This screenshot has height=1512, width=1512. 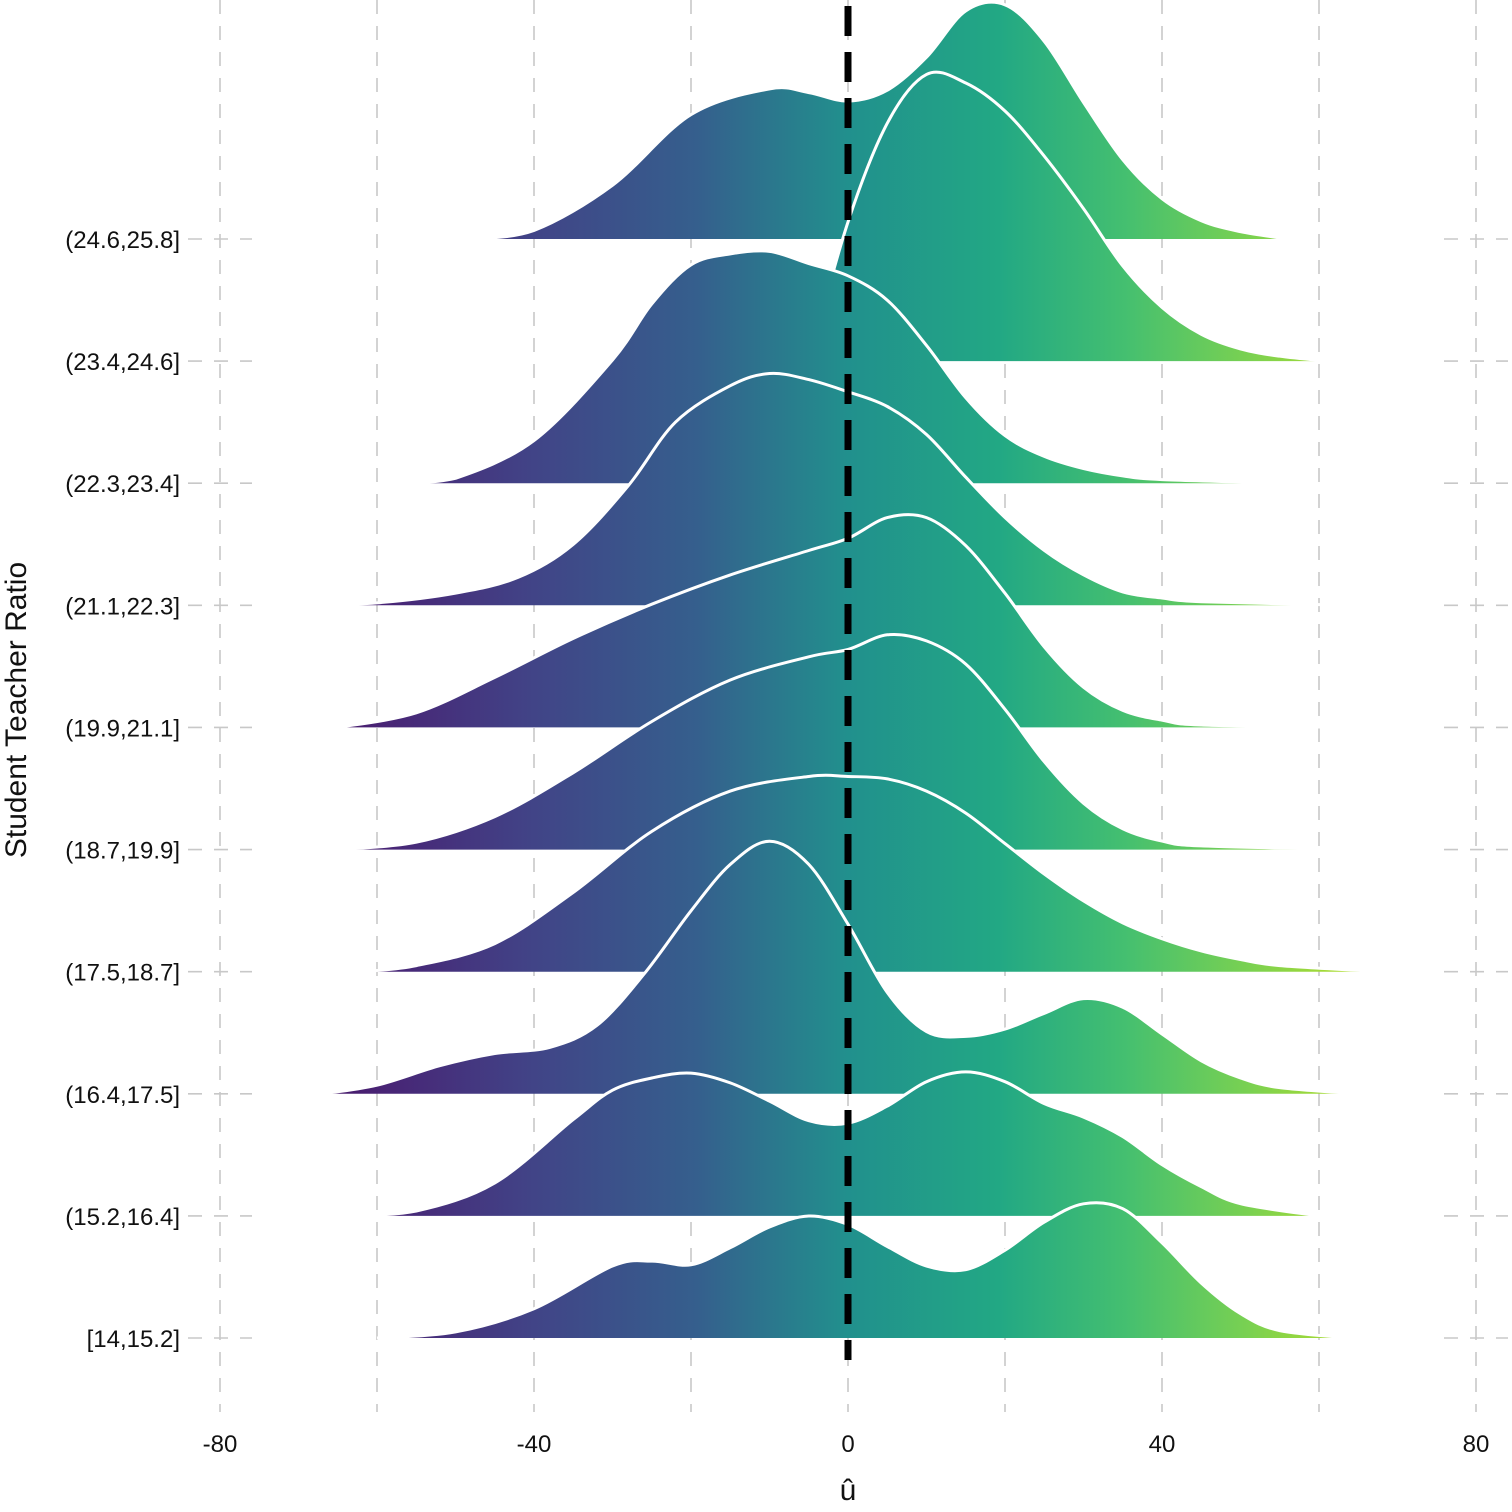 I want to click on x-tick-label: 80, so click(x=1476, y=1444).